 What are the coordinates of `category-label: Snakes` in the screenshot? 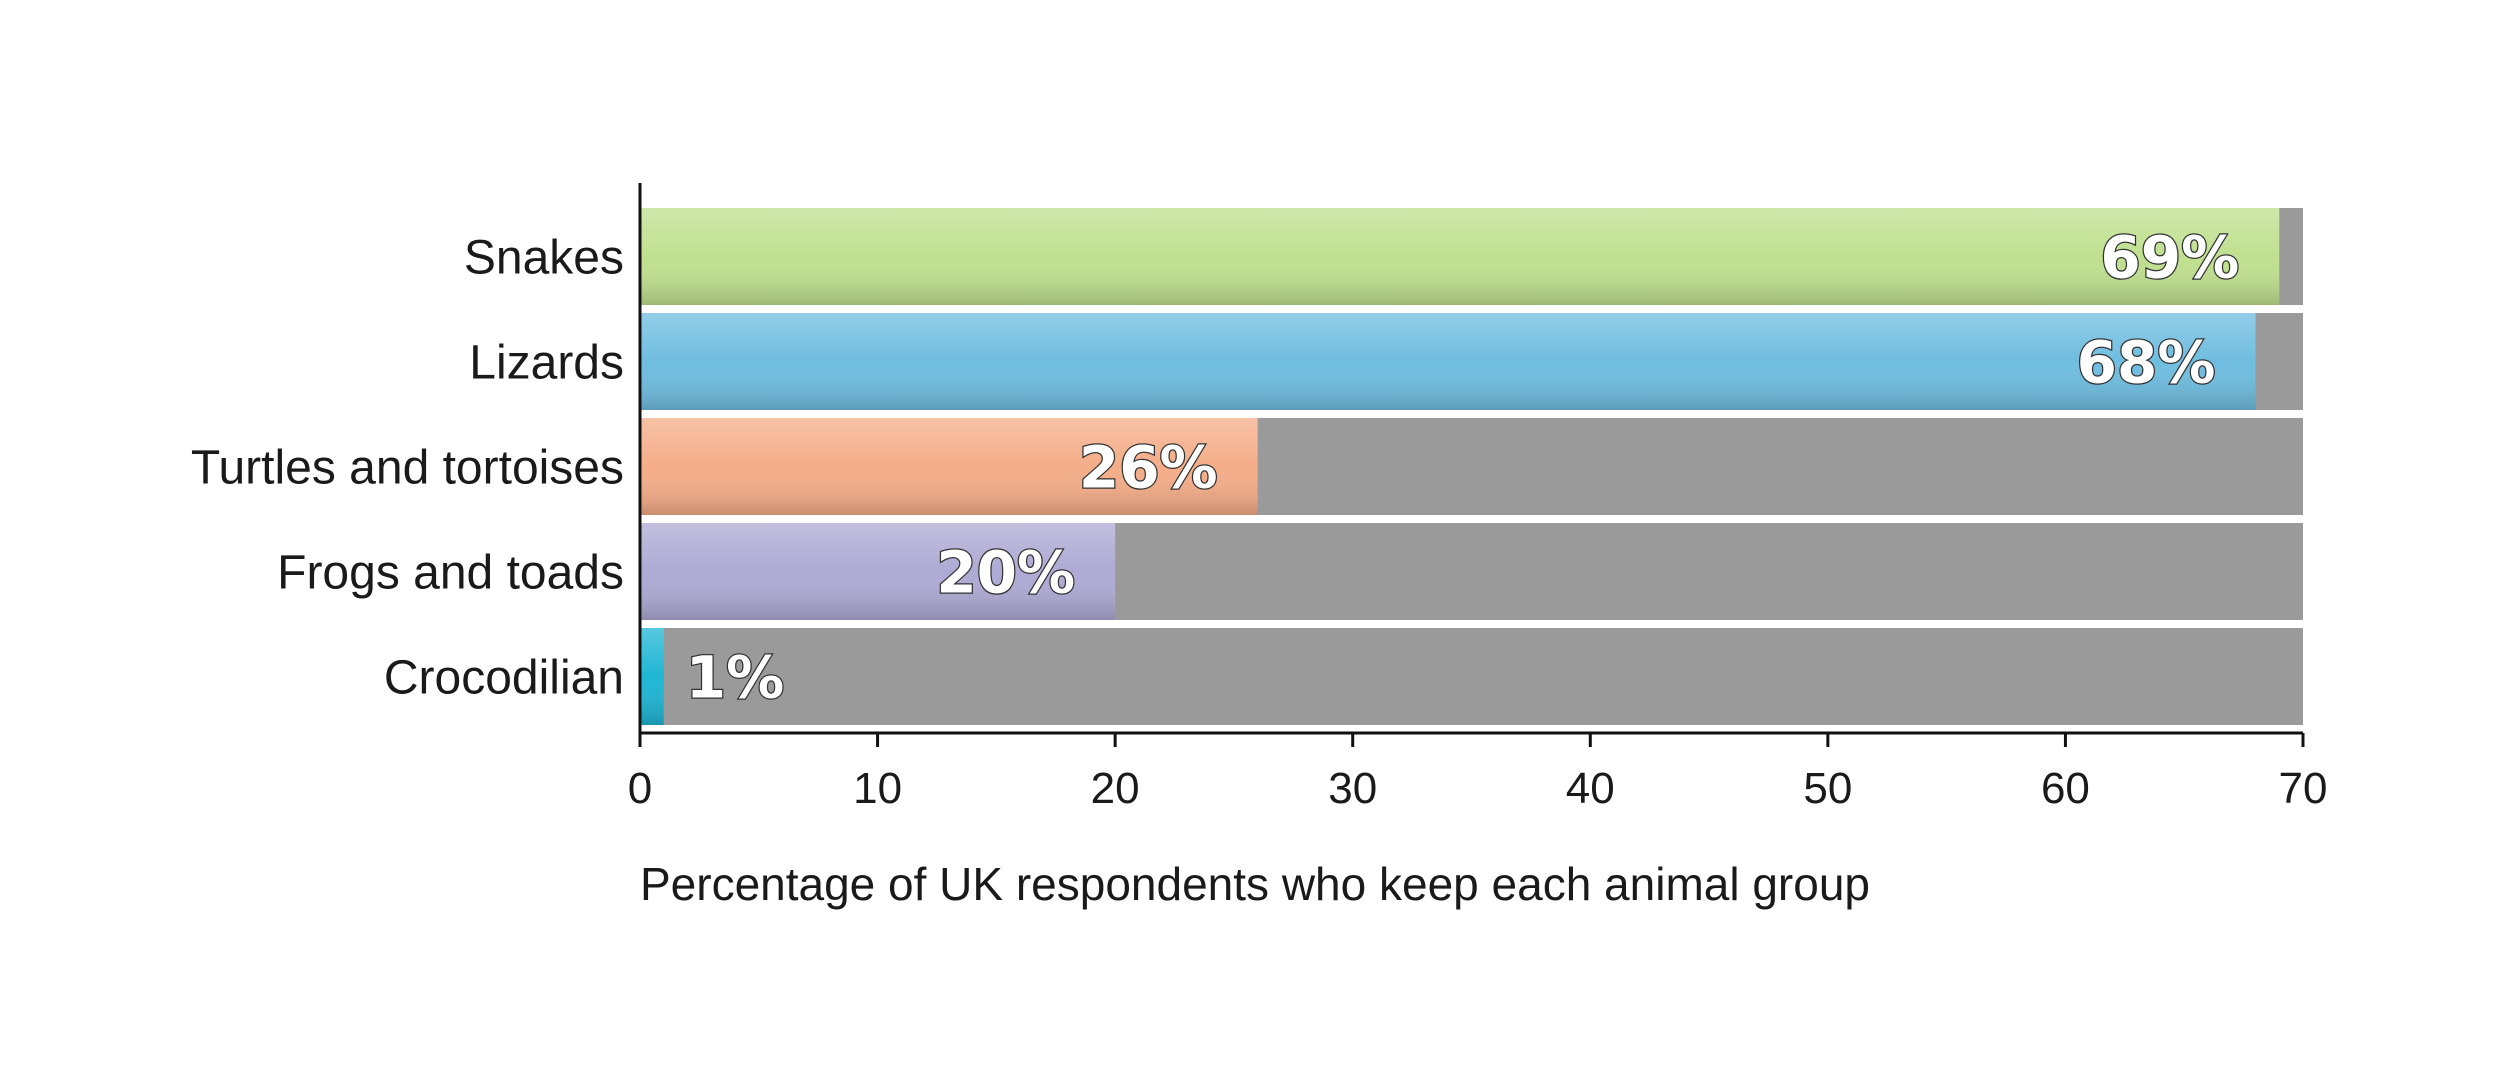 It's located at (544, 258).